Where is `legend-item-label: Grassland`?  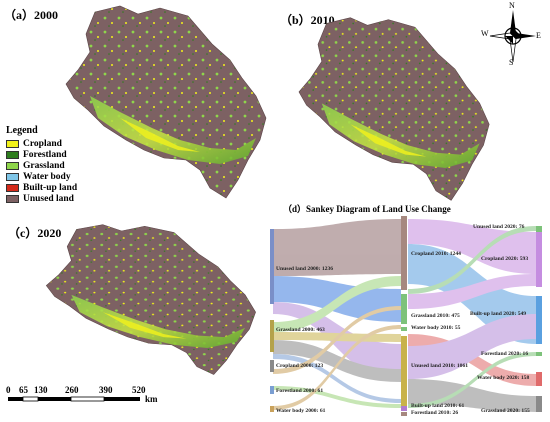 legend-item-label: Grassland is located at coordinates (44, 165).